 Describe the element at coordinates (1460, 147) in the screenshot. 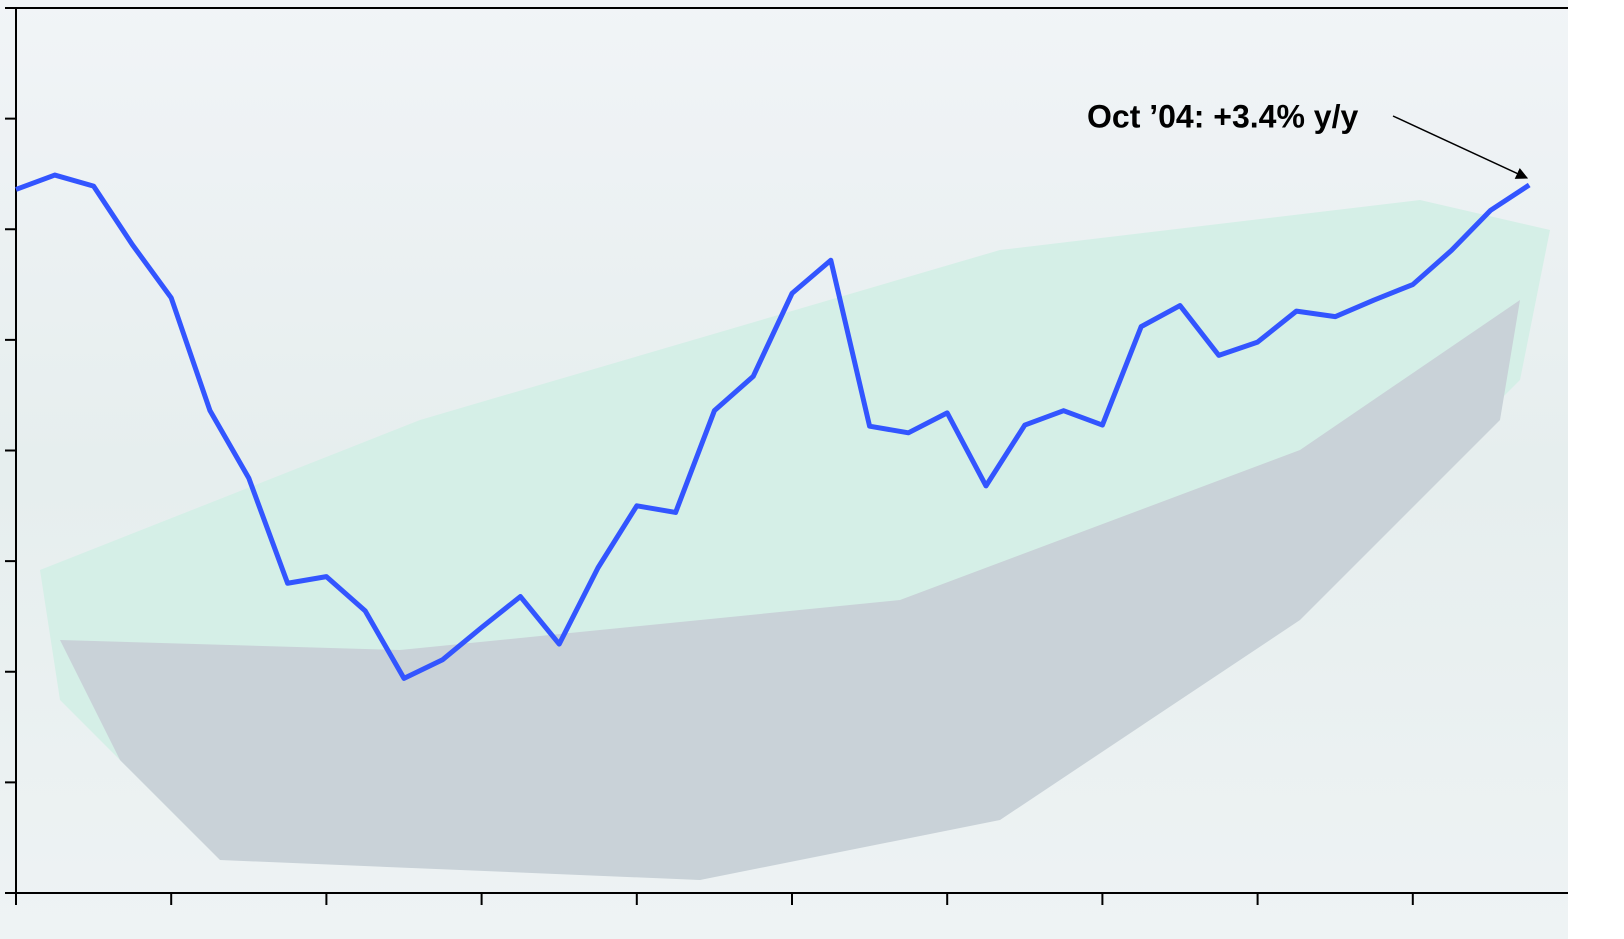

I see `annotation-arrow` at that location.